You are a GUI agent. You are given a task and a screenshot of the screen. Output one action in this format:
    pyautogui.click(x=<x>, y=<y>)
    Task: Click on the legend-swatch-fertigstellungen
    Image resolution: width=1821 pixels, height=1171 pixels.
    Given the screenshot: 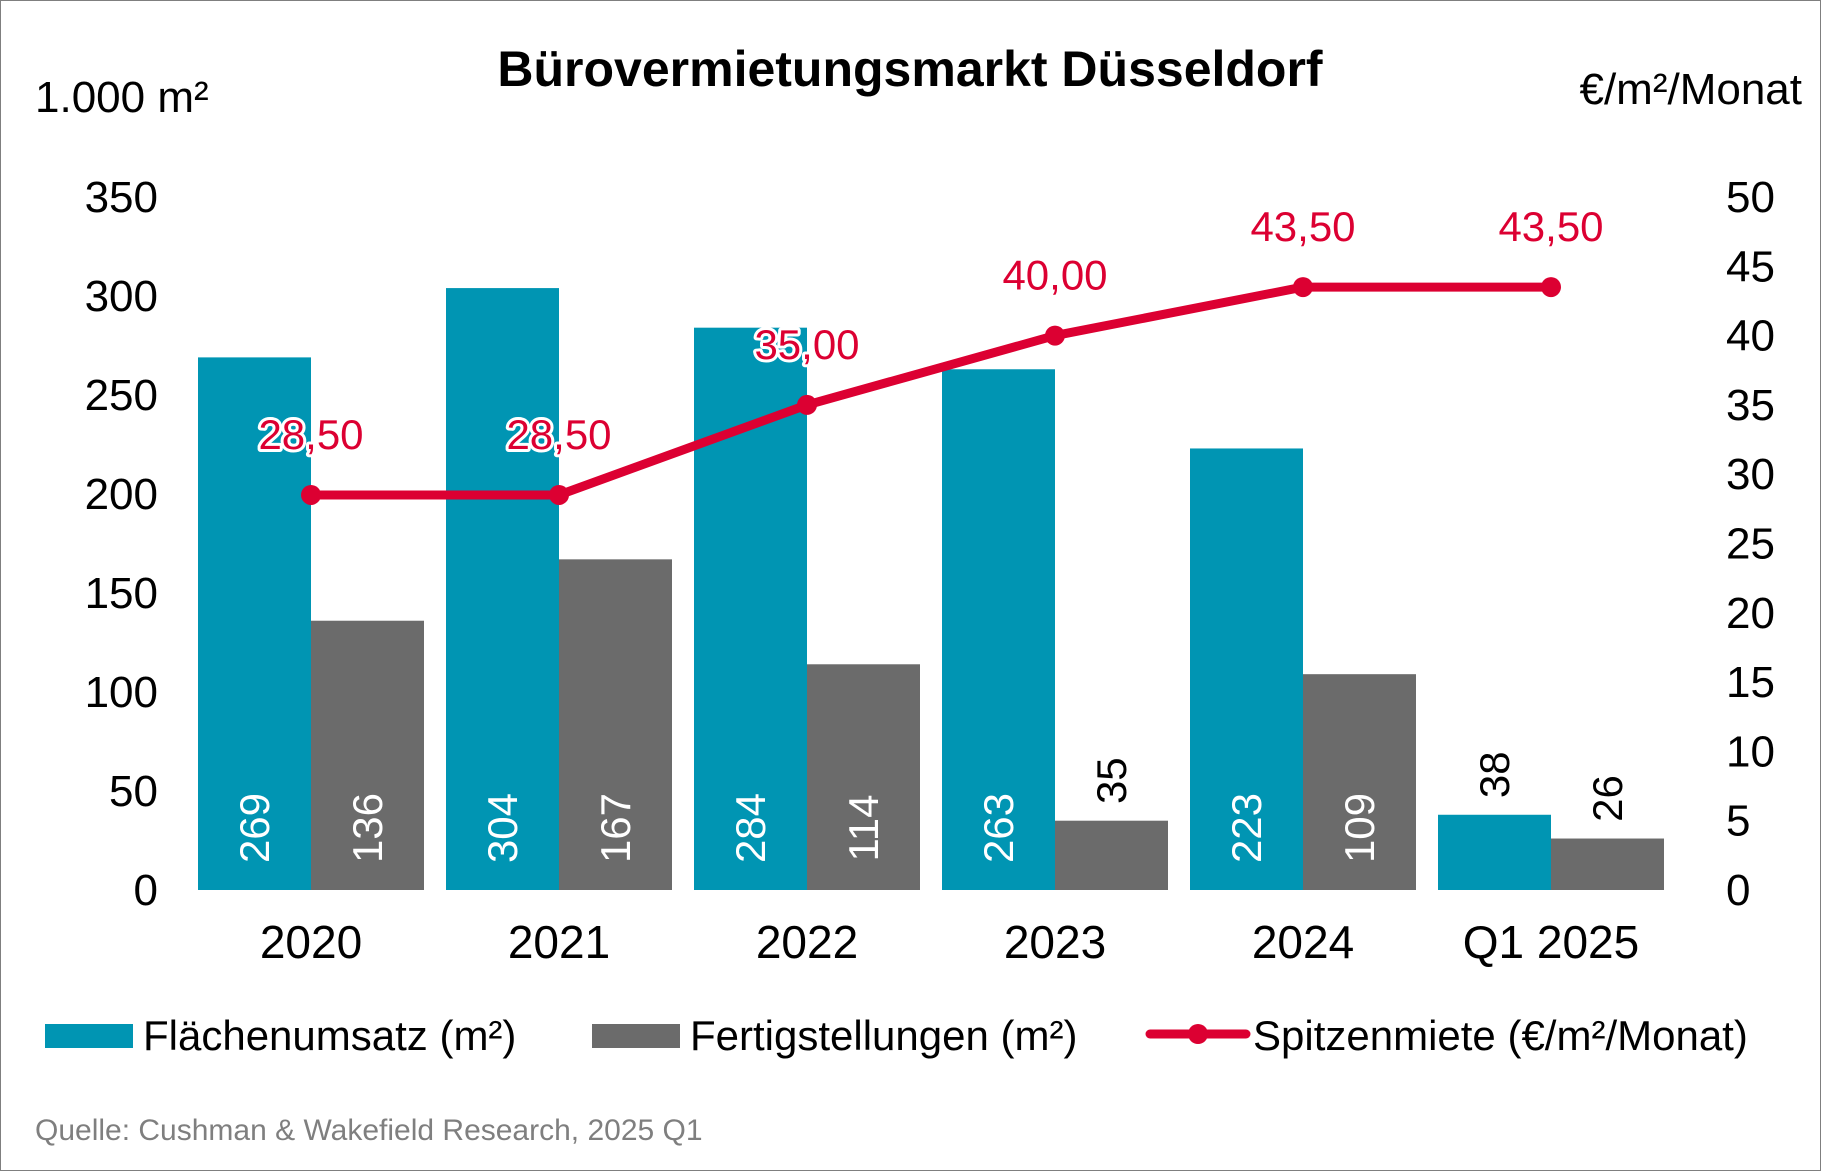 What is the action you would take?
    pyautogui.click(x=636, y=1036)
    